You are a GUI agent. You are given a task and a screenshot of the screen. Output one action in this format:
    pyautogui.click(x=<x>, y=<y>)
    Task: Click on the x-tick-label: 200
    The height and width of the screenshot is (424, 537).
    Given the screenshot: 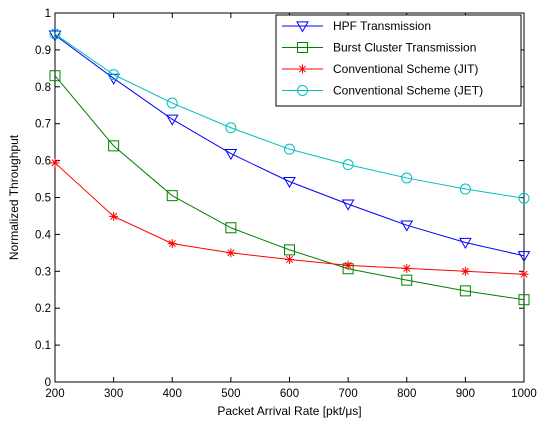 What is the action you would take?
    pyautogui.click(x=54, y=394)
    